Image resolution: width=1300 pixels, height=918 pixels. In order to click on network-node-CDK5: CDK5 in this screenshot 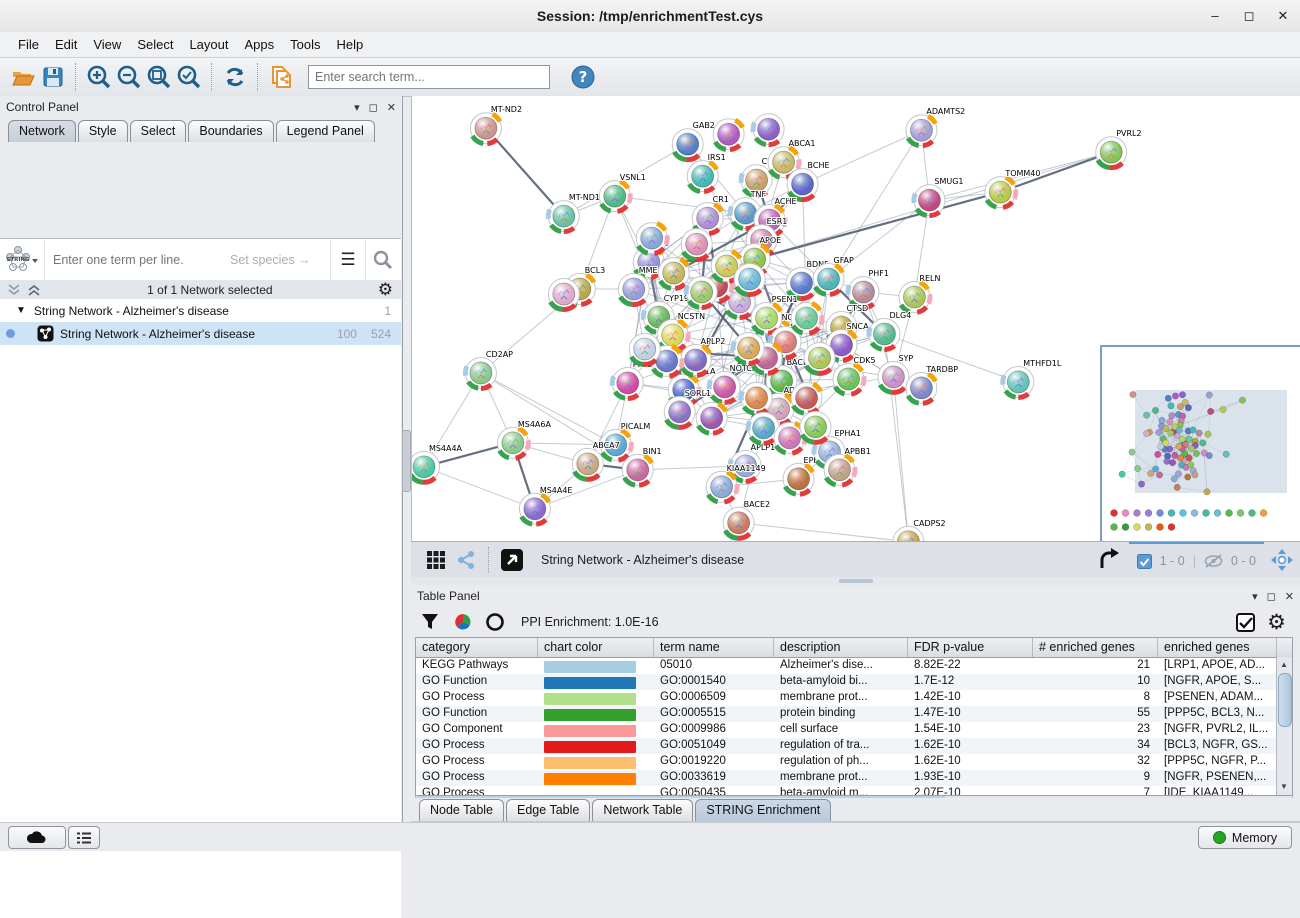, I will do `click(854, 375)`.